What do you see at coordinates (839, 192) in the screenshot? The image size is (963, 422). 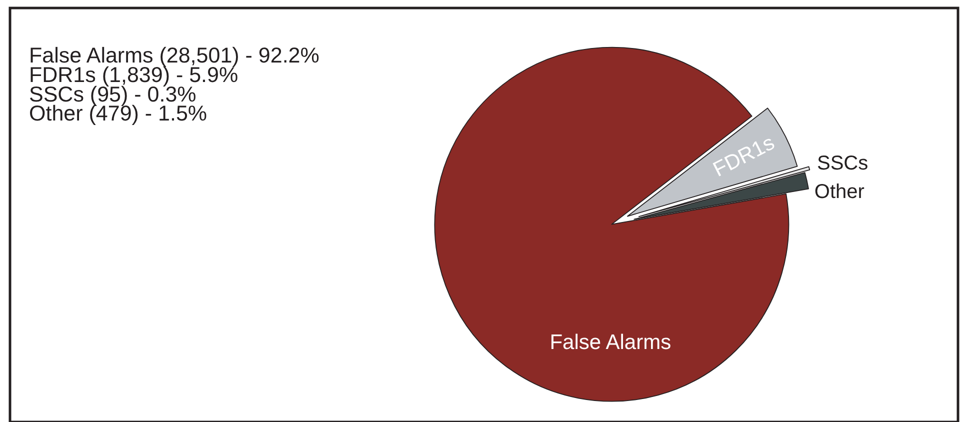 I see `slice-label: Other` at bounding box center [839, 192].